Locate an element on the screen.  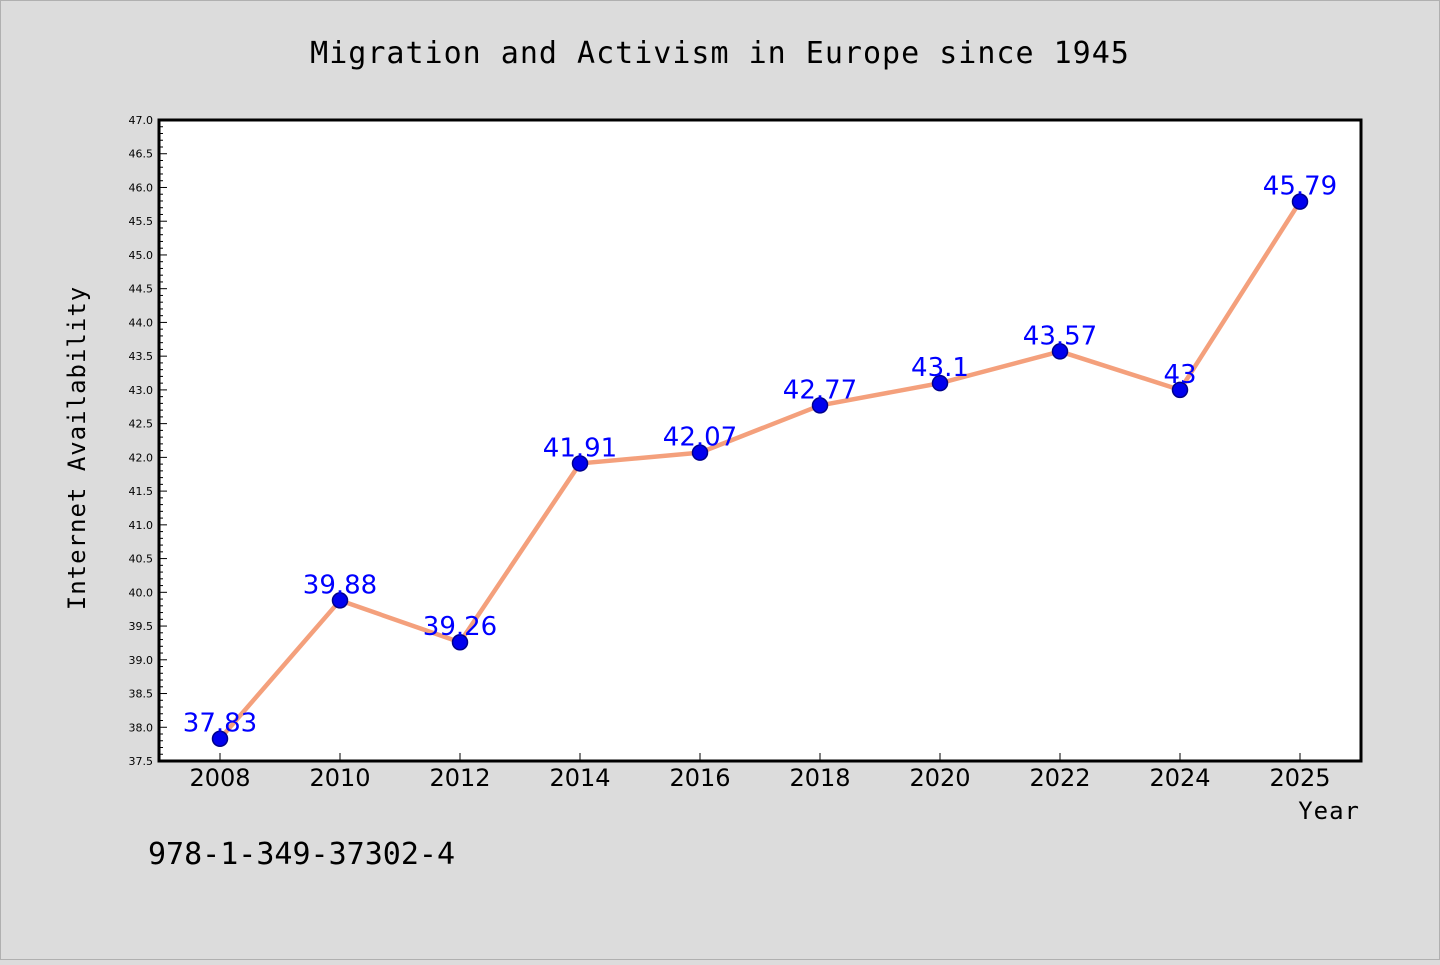
y-tick-label: 43.5 is located at coordinates (141, 356).